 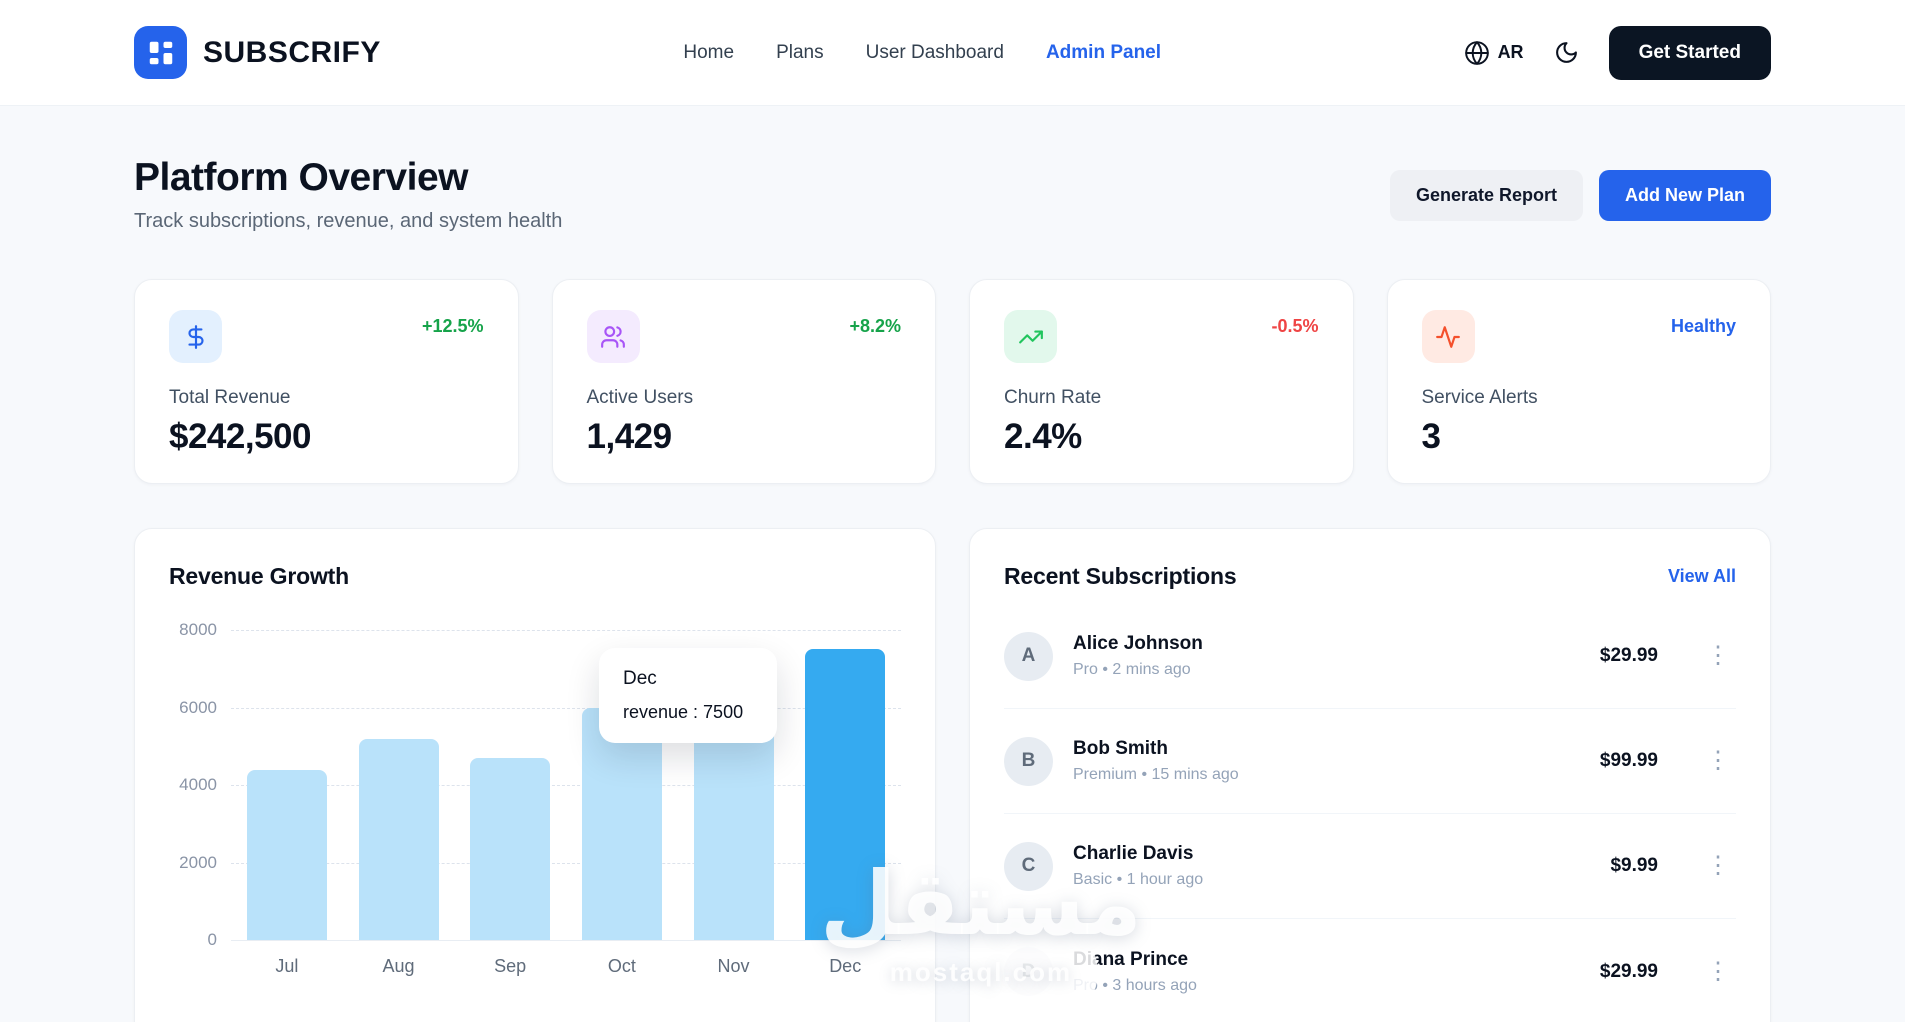 I want to click on subscriber-name: Diana Prince, so click(x=1131, y=959).